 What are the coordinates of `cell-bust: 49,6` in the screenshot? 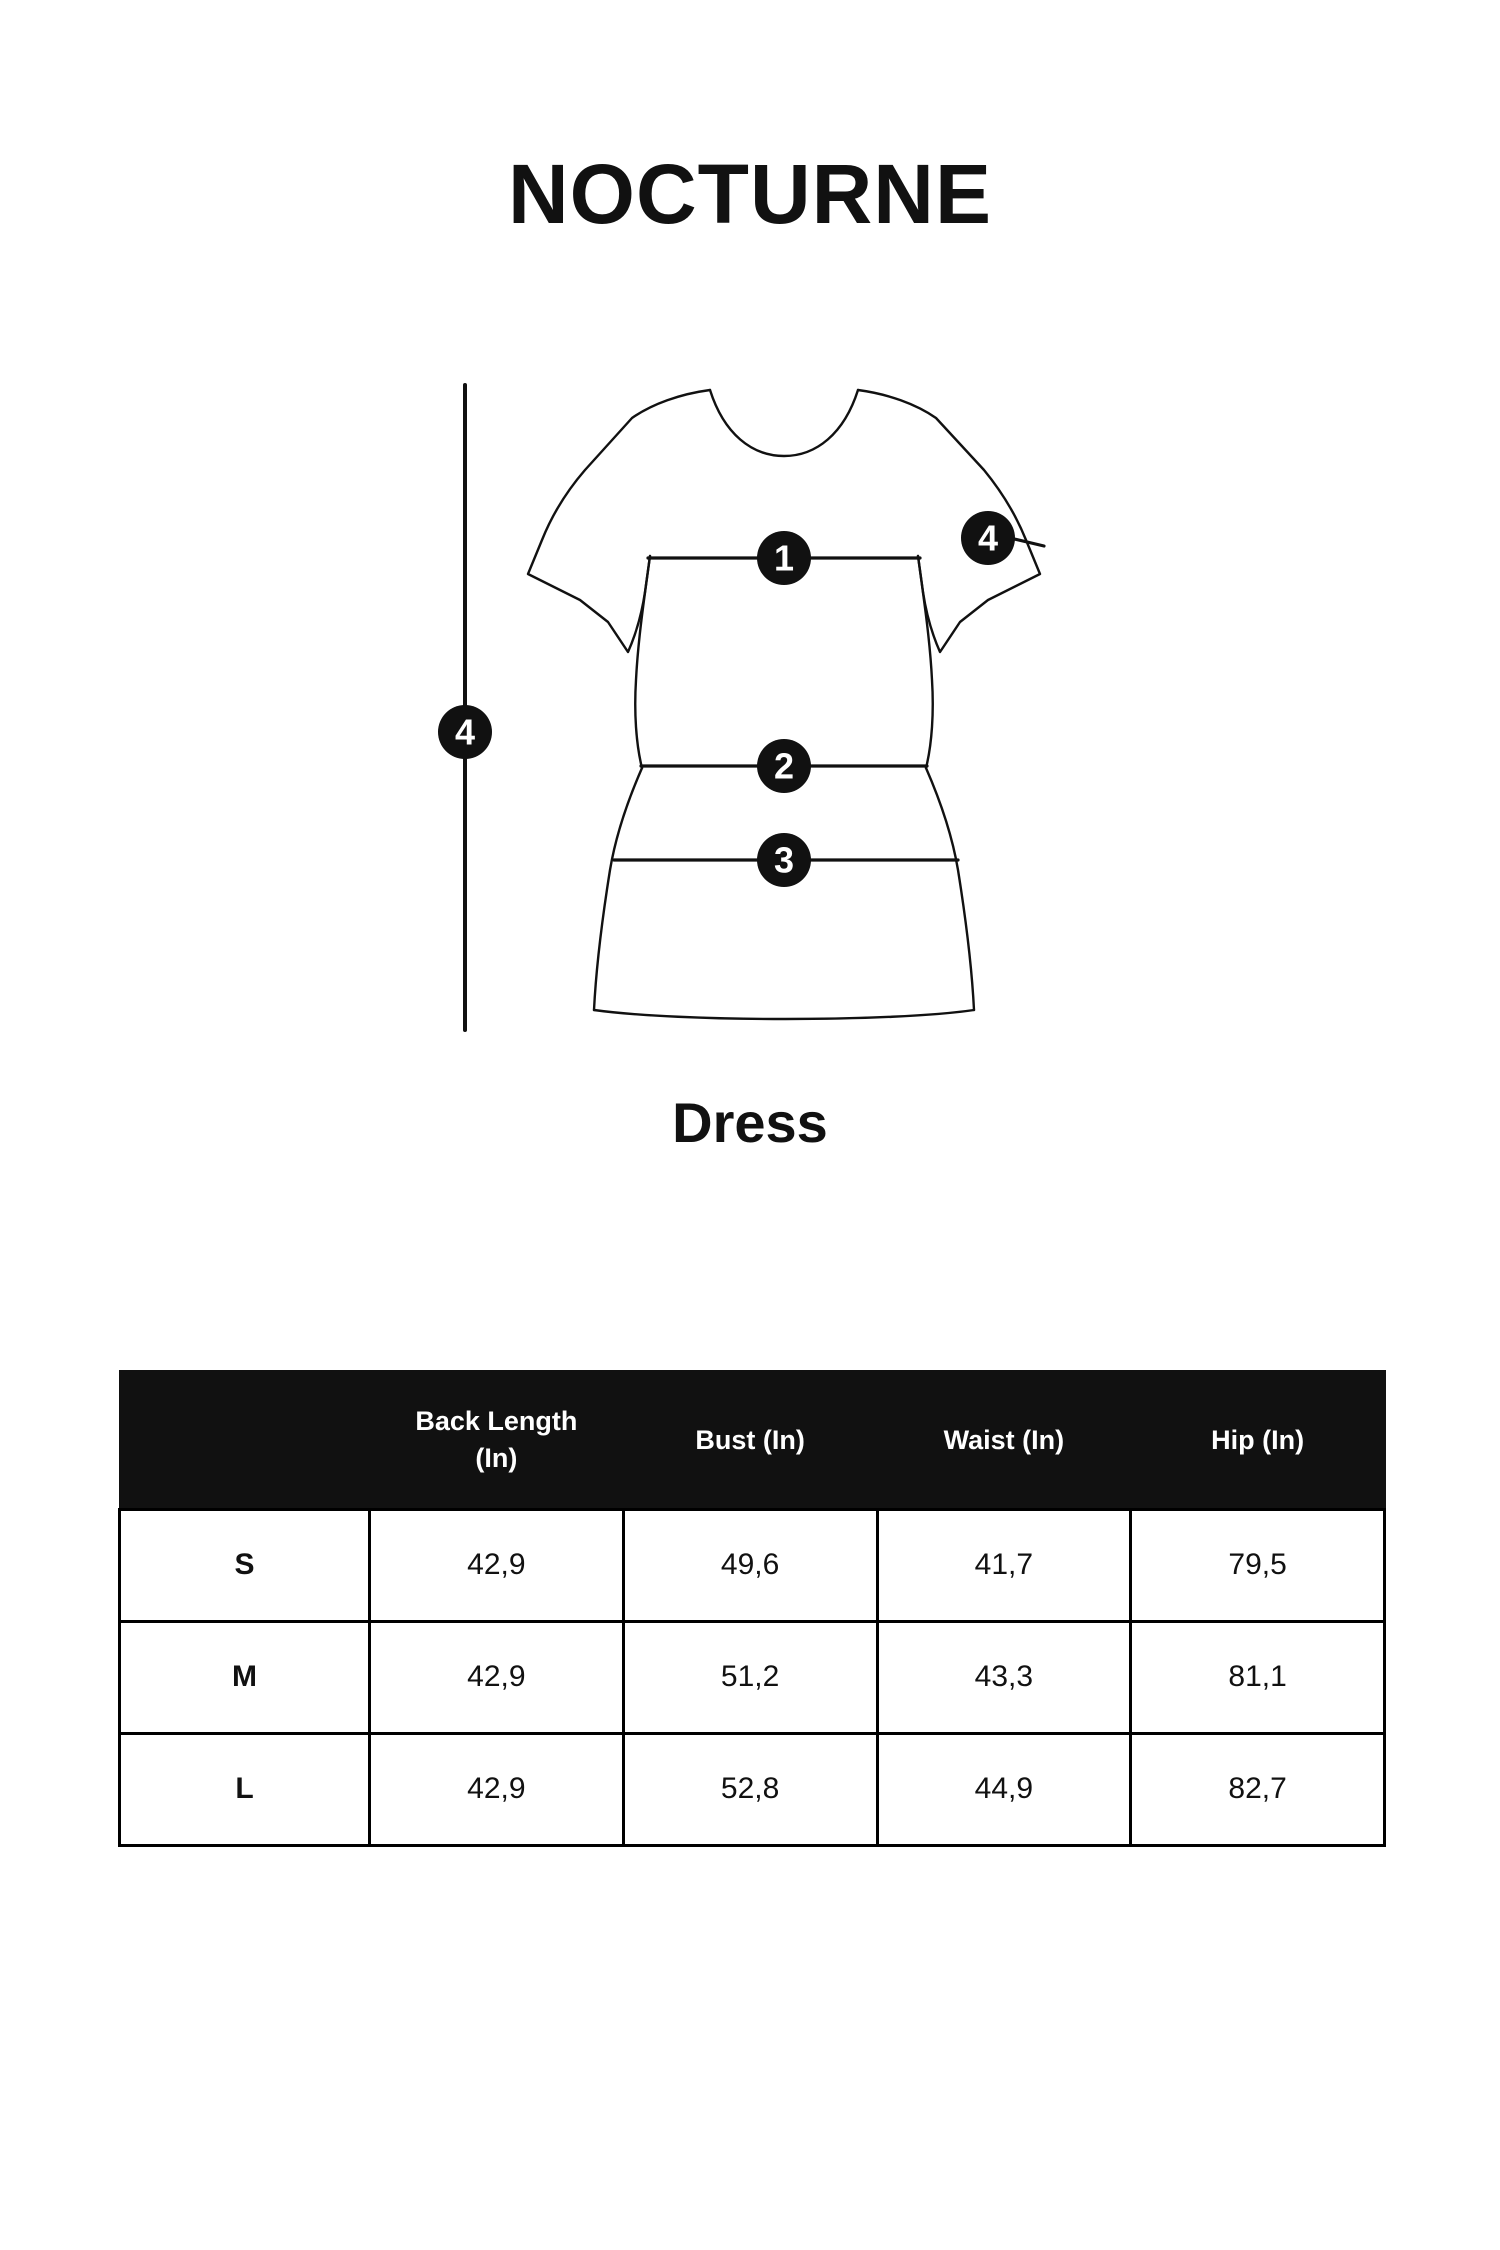 It's located at (750, 1565).